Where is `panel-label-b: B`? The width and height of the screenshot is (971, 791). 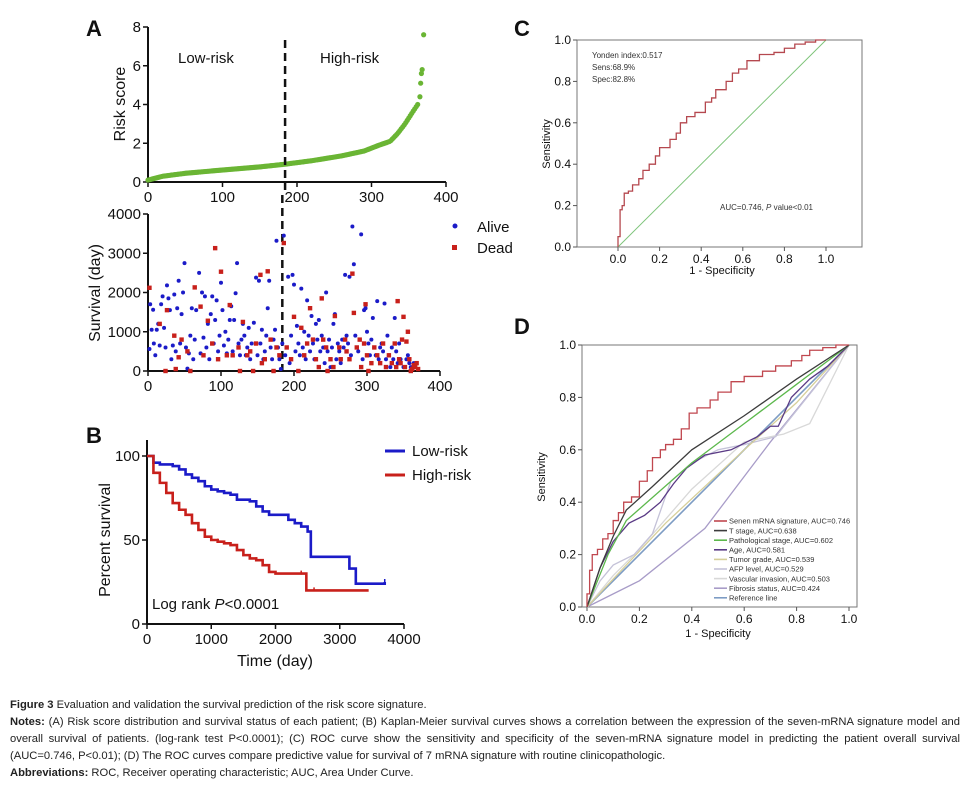 panel-label-b: B is located at coordinates (94, 435).